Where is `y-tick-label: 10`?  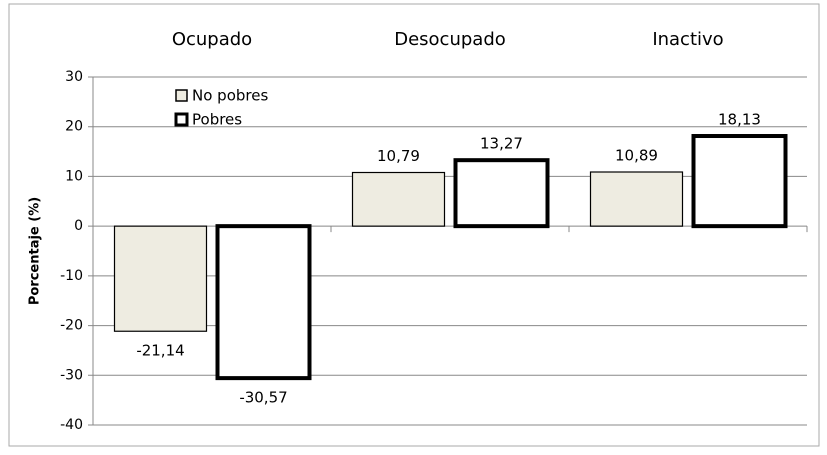
y-tick-label: 10 is located at coordinates (74, 176).